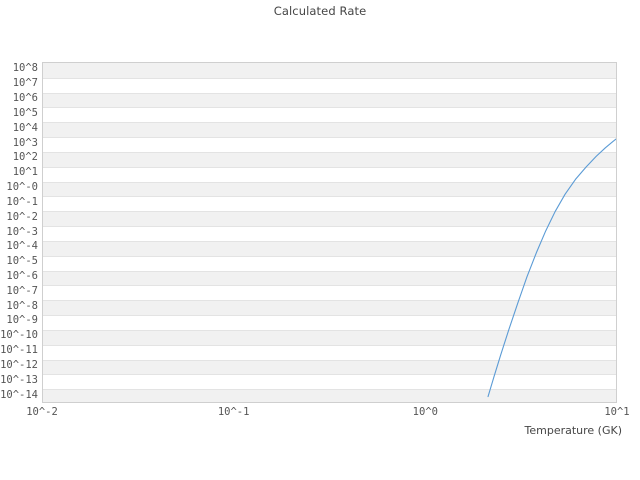 This screenshot has width=640, height=480. I want to click on y-axis-tick-label: 10^-2, so click(22, 216).